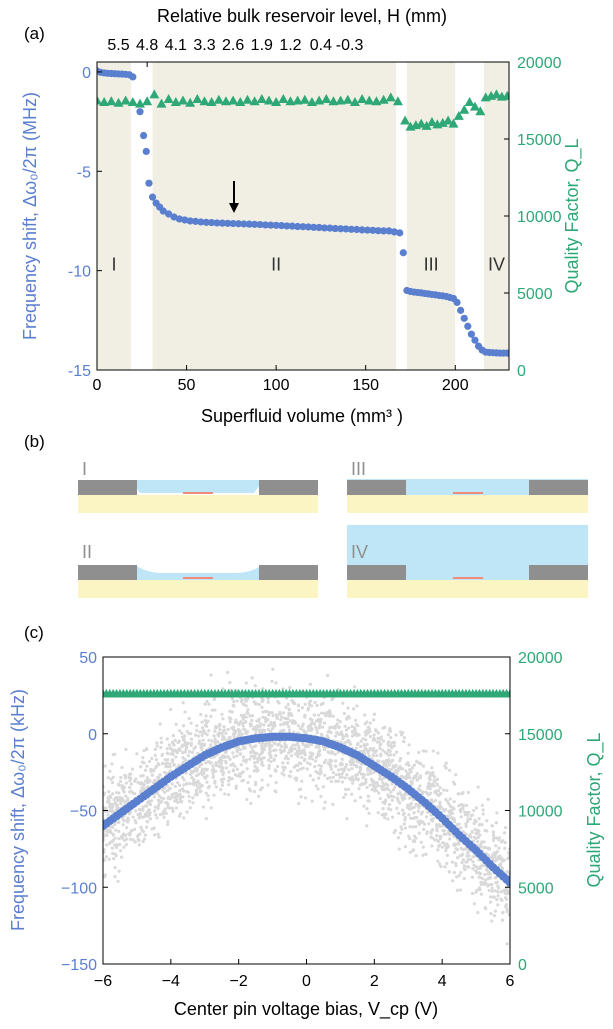  What do you see at coordinates (276, 385) in the screenshot?
I see `x-tick-label: 100` at bounding box center [276, 385].